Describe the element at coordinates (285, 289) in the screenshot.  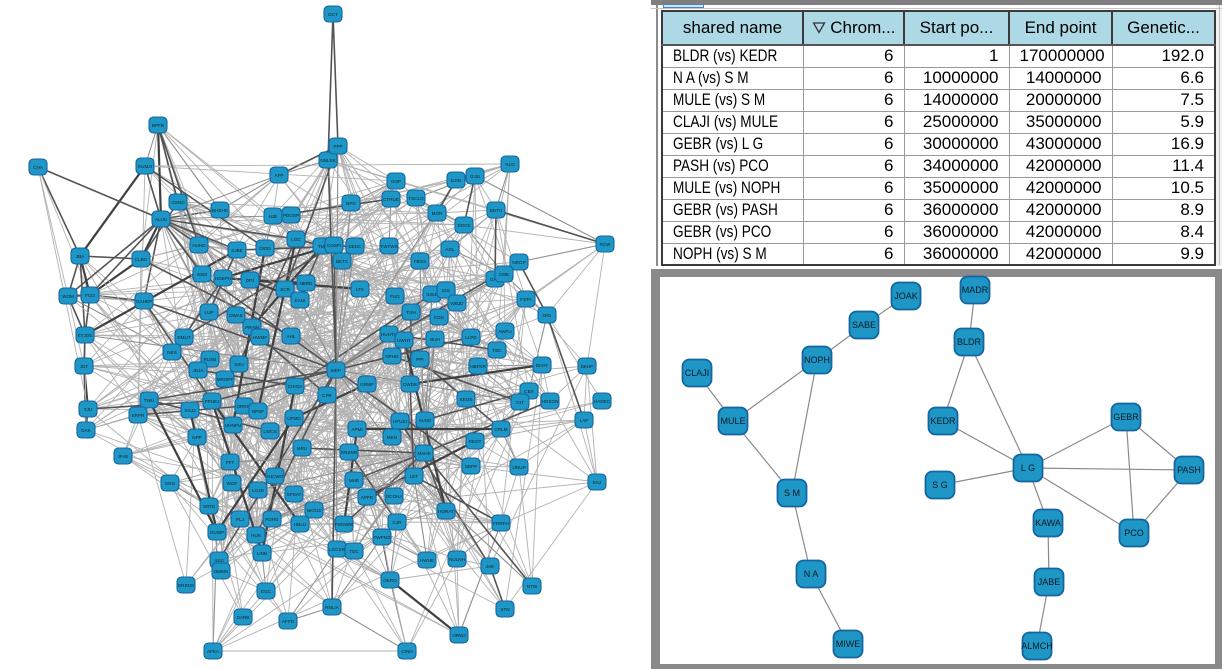
I see `svg-text: SCR` at that location.